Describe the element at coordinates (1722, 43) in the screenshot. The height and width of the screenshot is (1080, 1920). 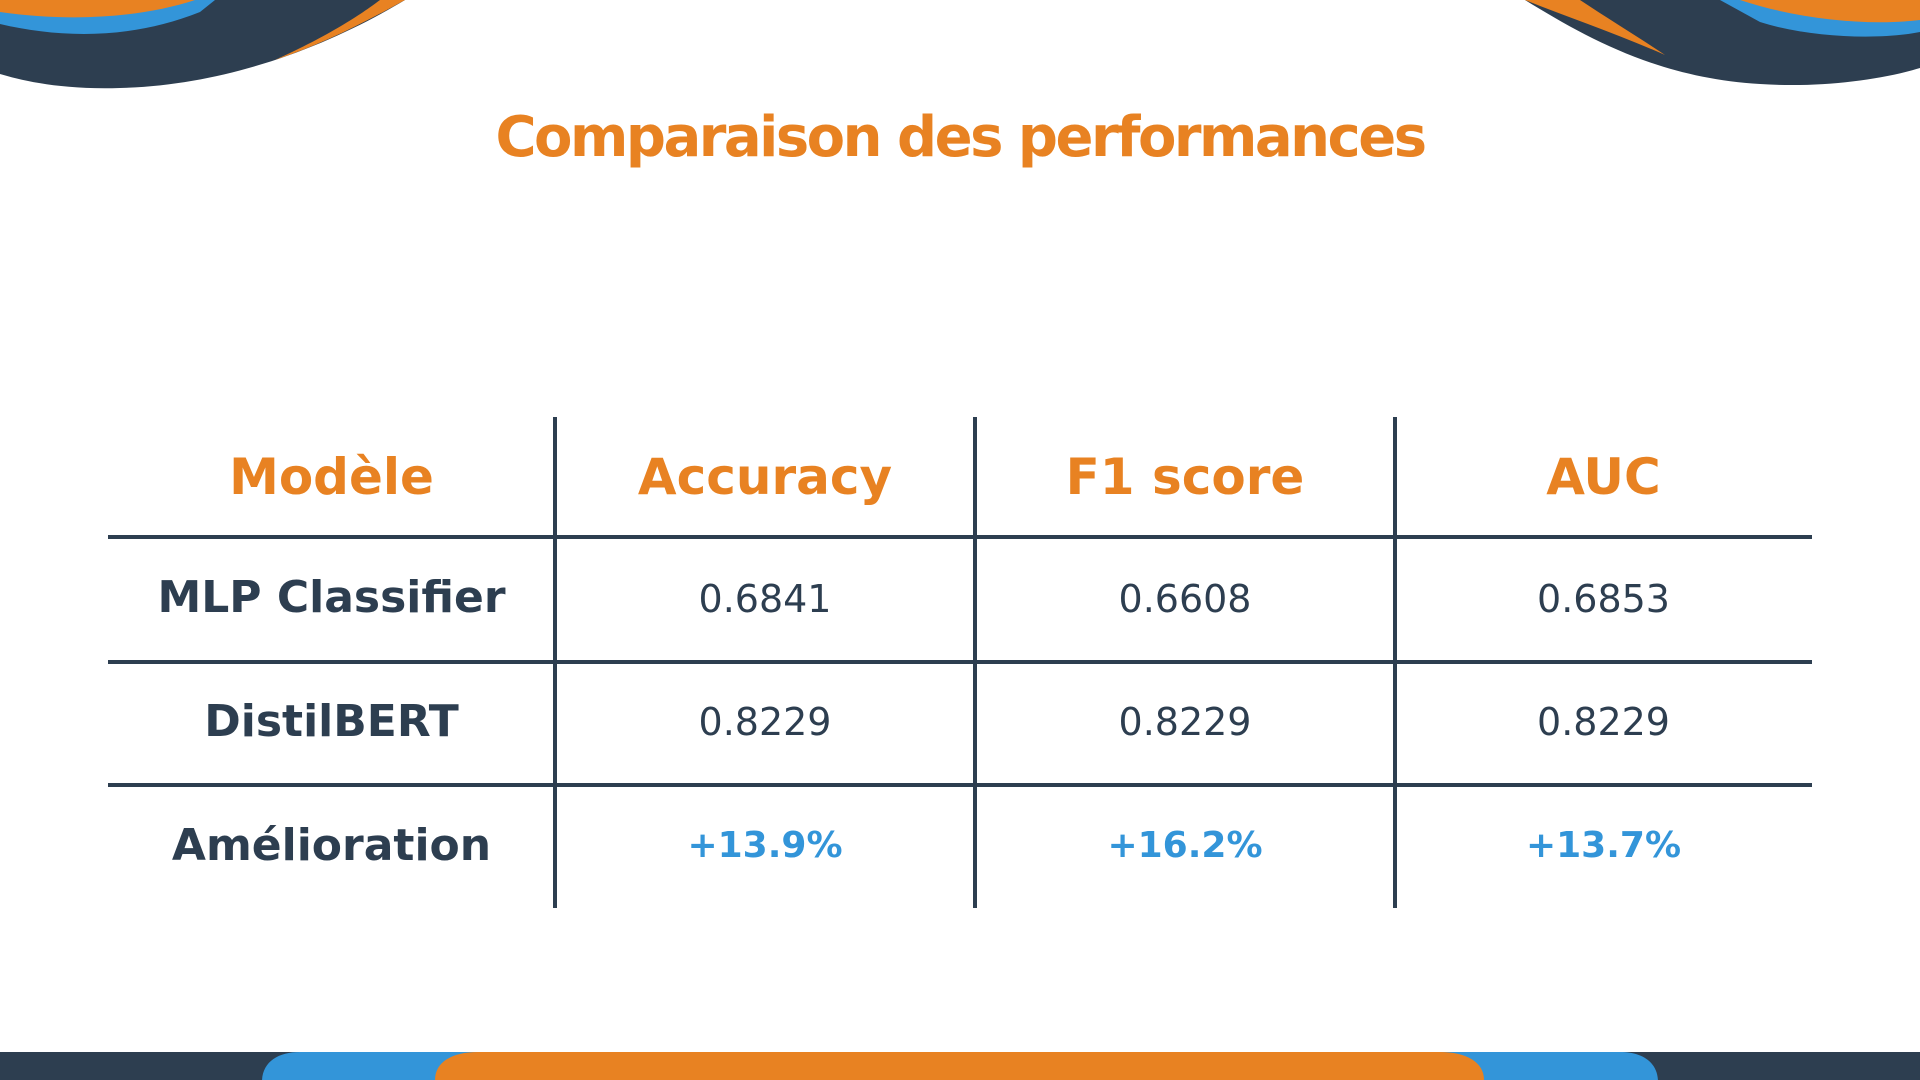
I see `top-right-wave-decoration` at that location.